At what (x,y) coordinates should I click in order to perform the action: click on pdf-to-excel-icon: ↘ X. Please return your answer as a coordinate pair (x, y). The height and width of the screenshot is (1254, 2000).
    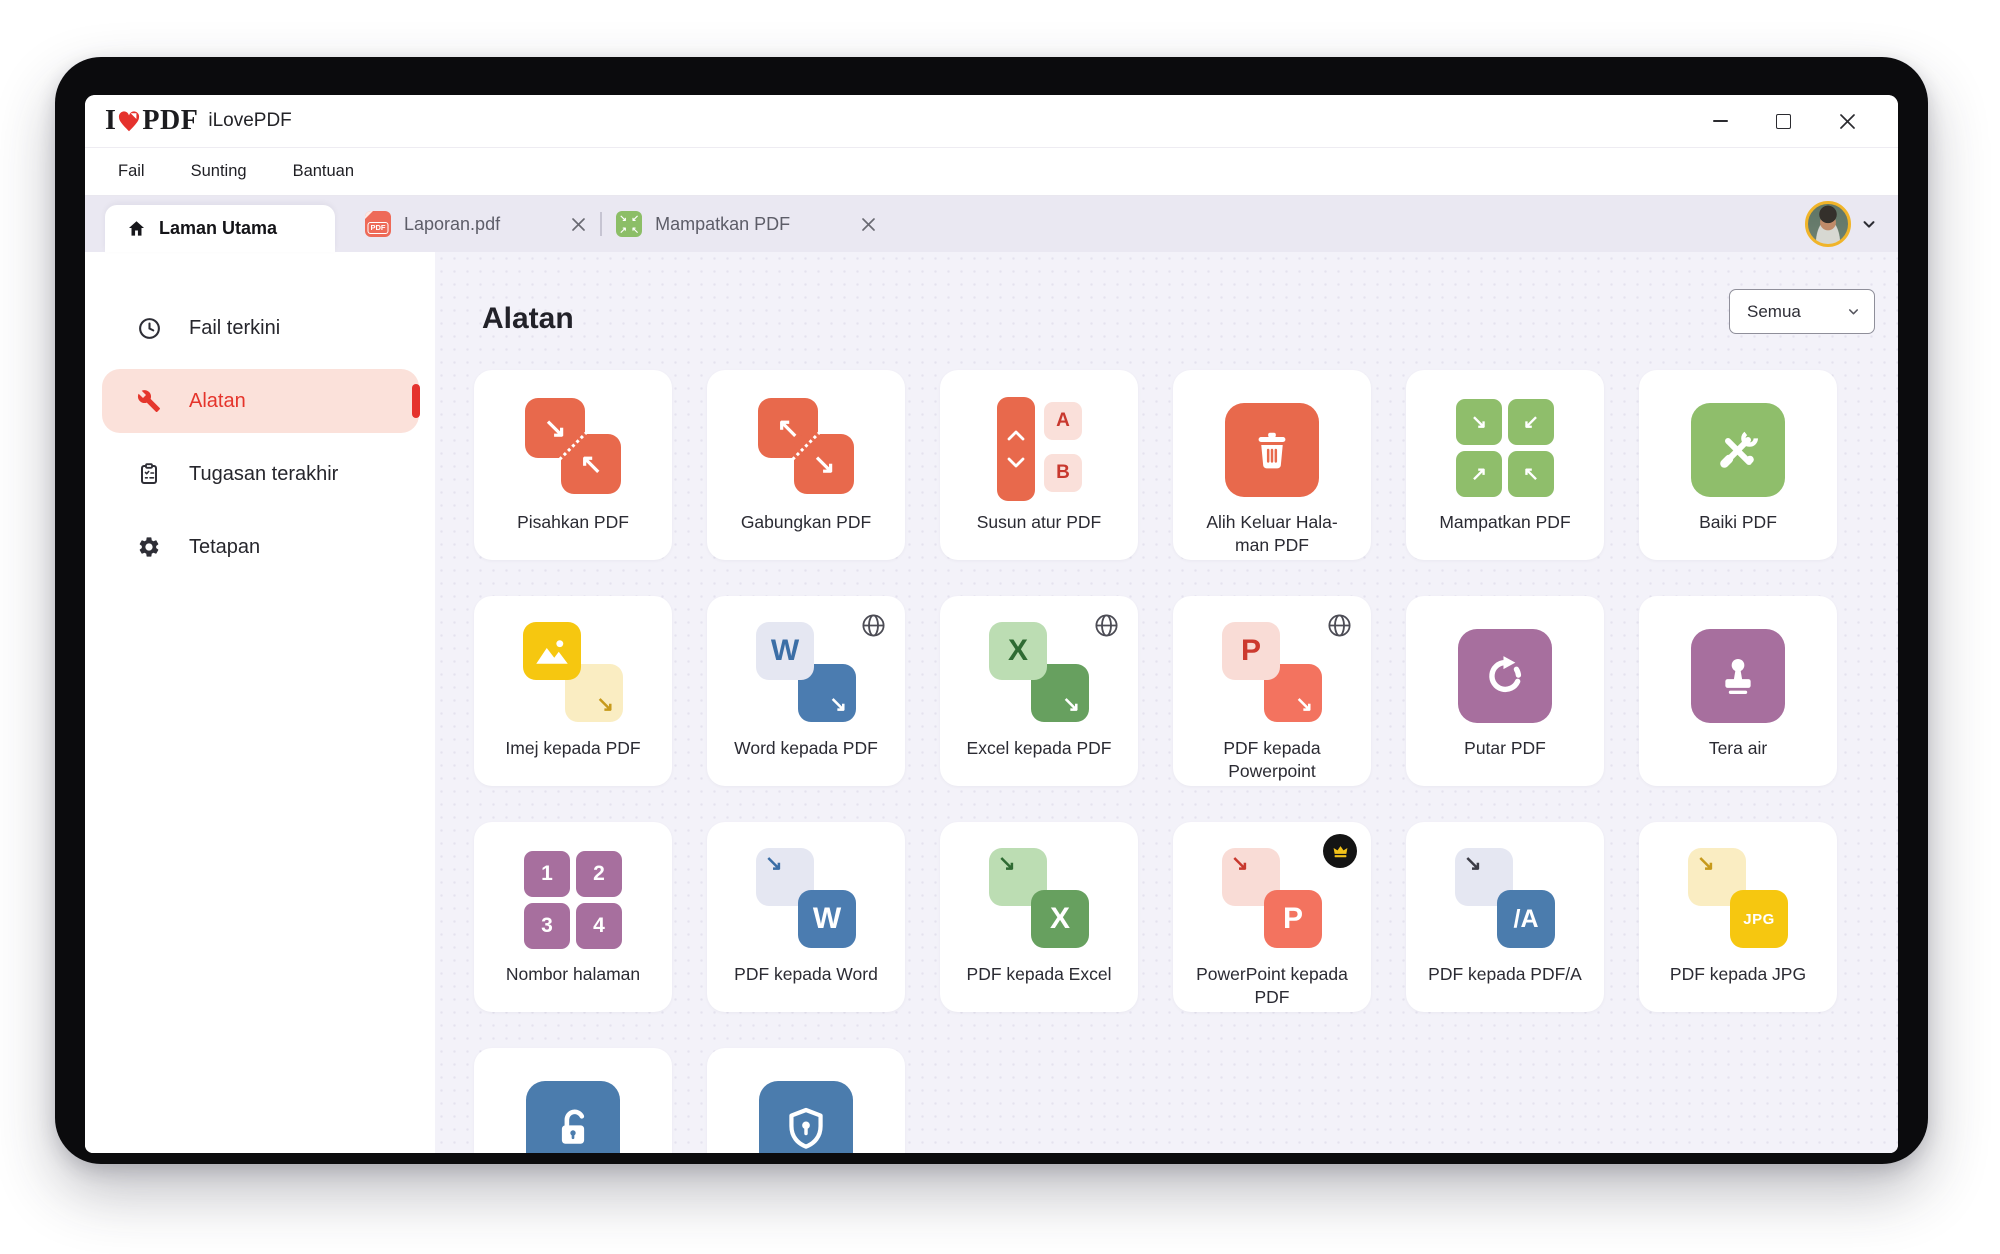
    Looking at the image, I should click on (1039, 902).